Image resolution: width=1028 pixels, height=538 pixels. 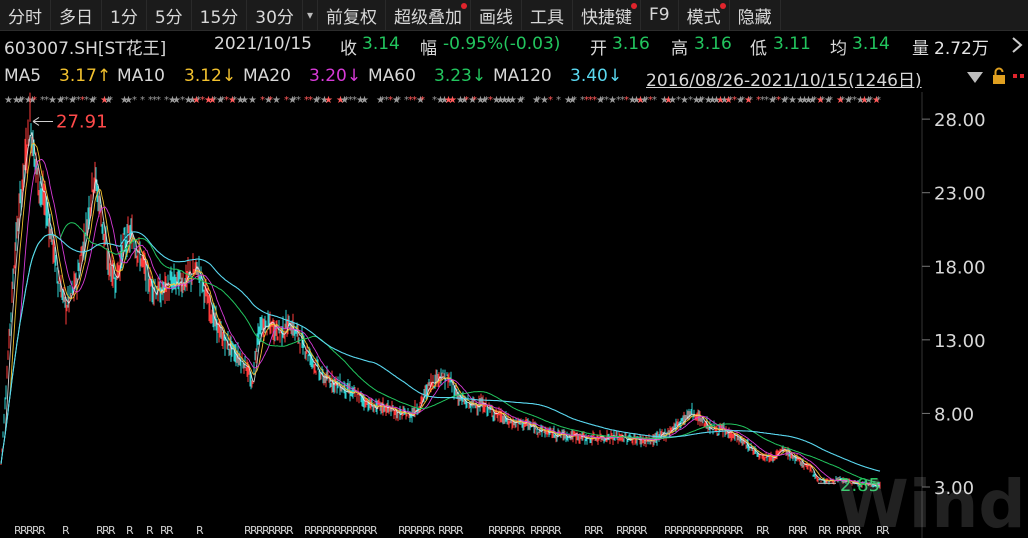 I want to click on toolbar-item-7: 前复权, so click(x=352, y=15).